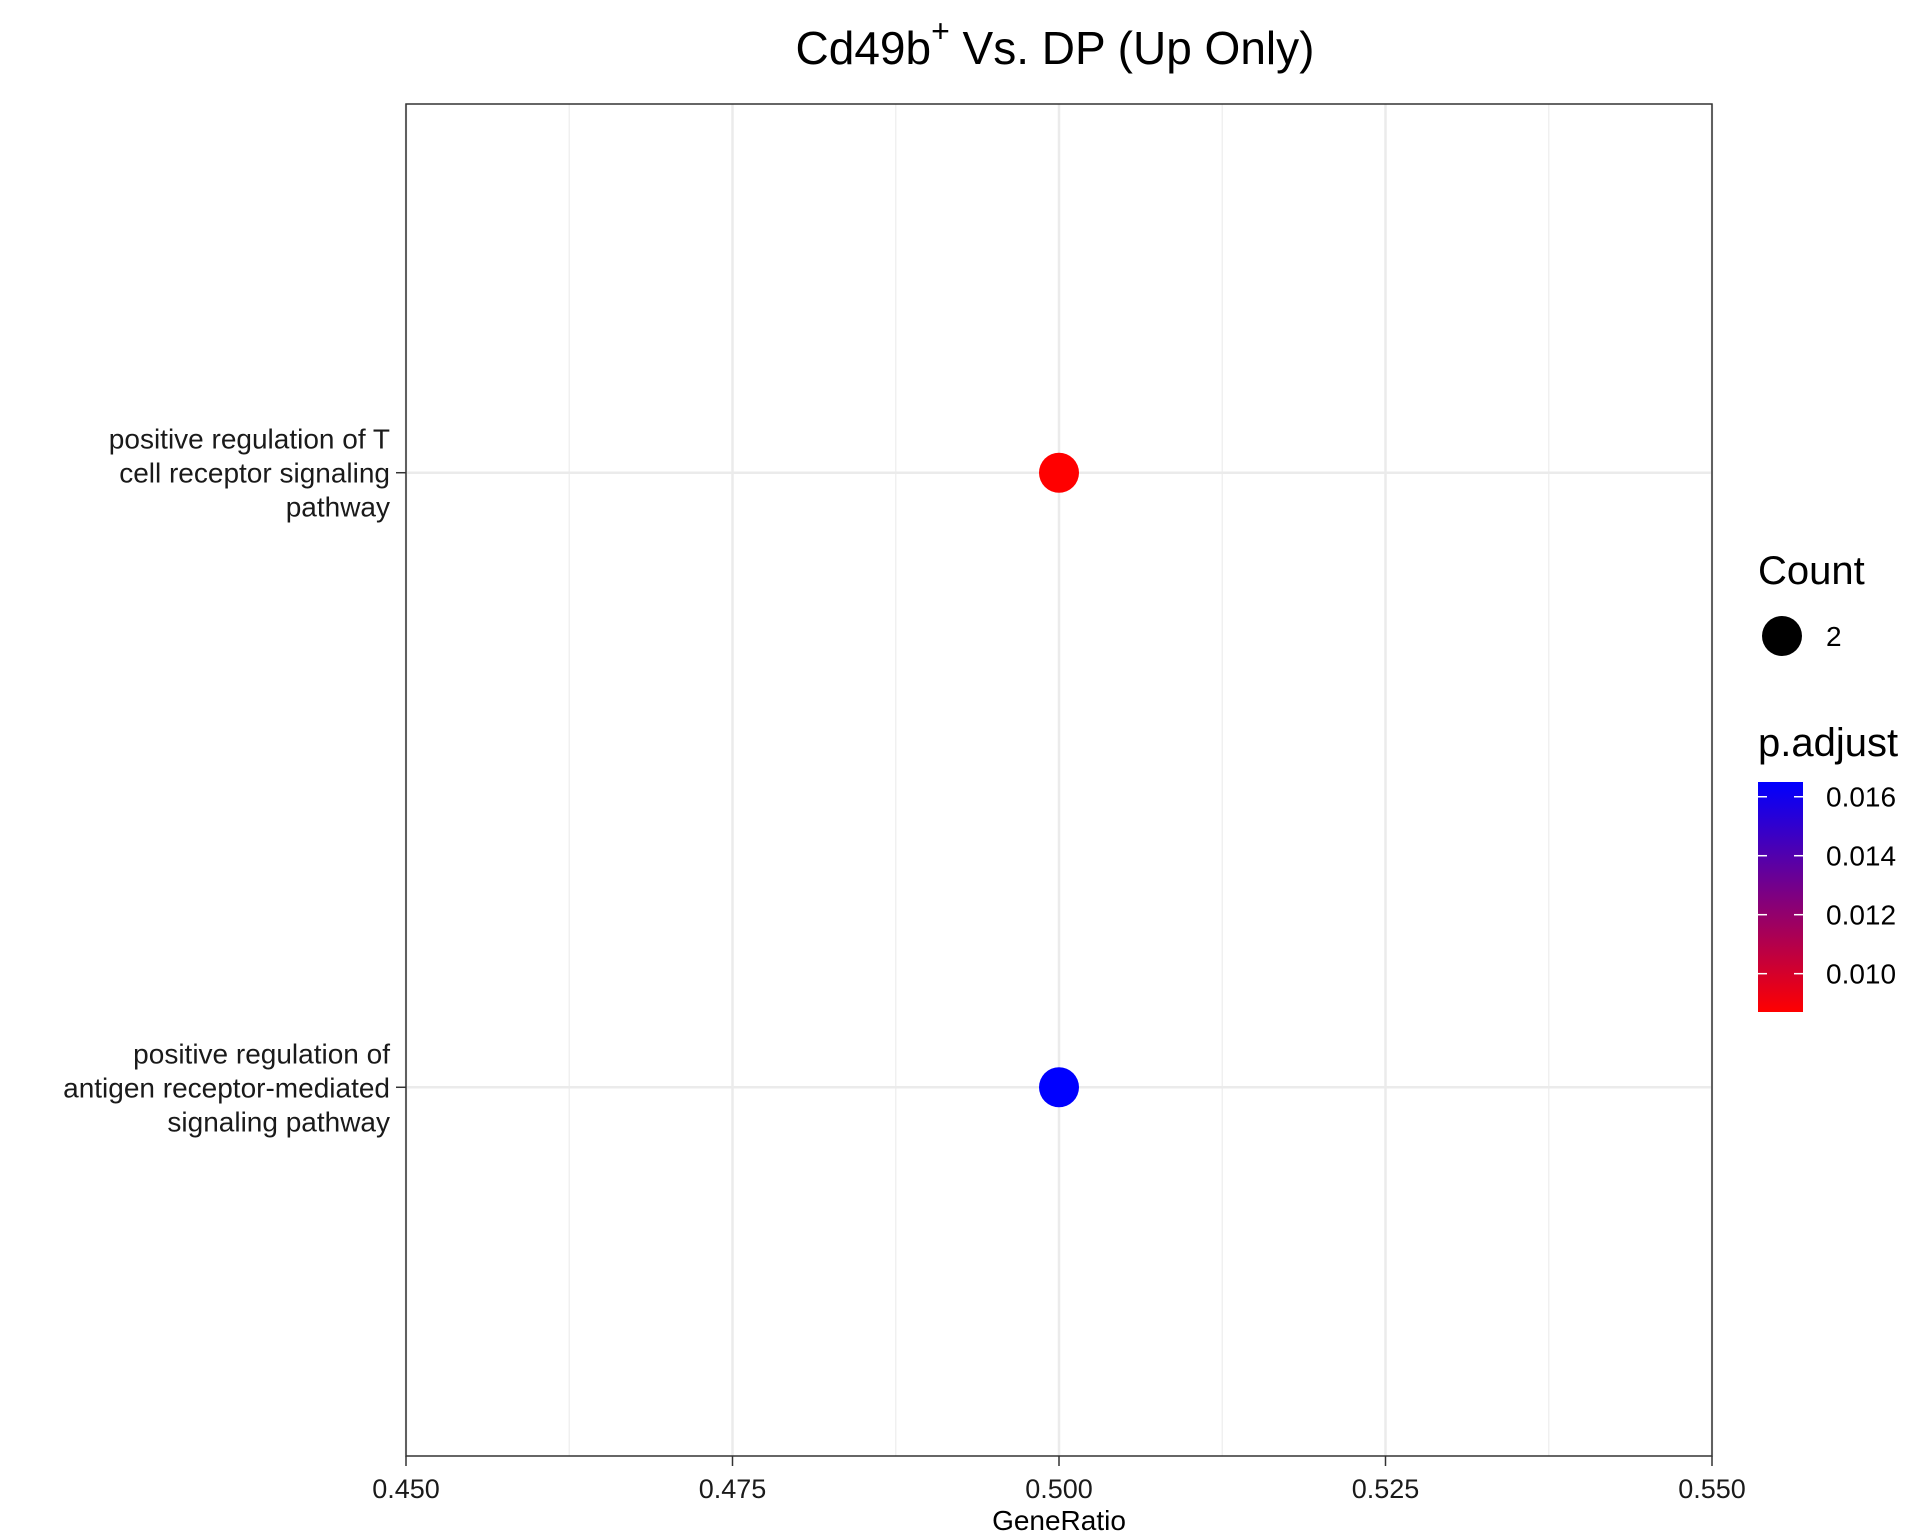 This screenshot has width=1920, height=1536. Describe the element at coordinates (406, 1489) in the screenshot. I see `x-tick-label: 0.450` at that location.